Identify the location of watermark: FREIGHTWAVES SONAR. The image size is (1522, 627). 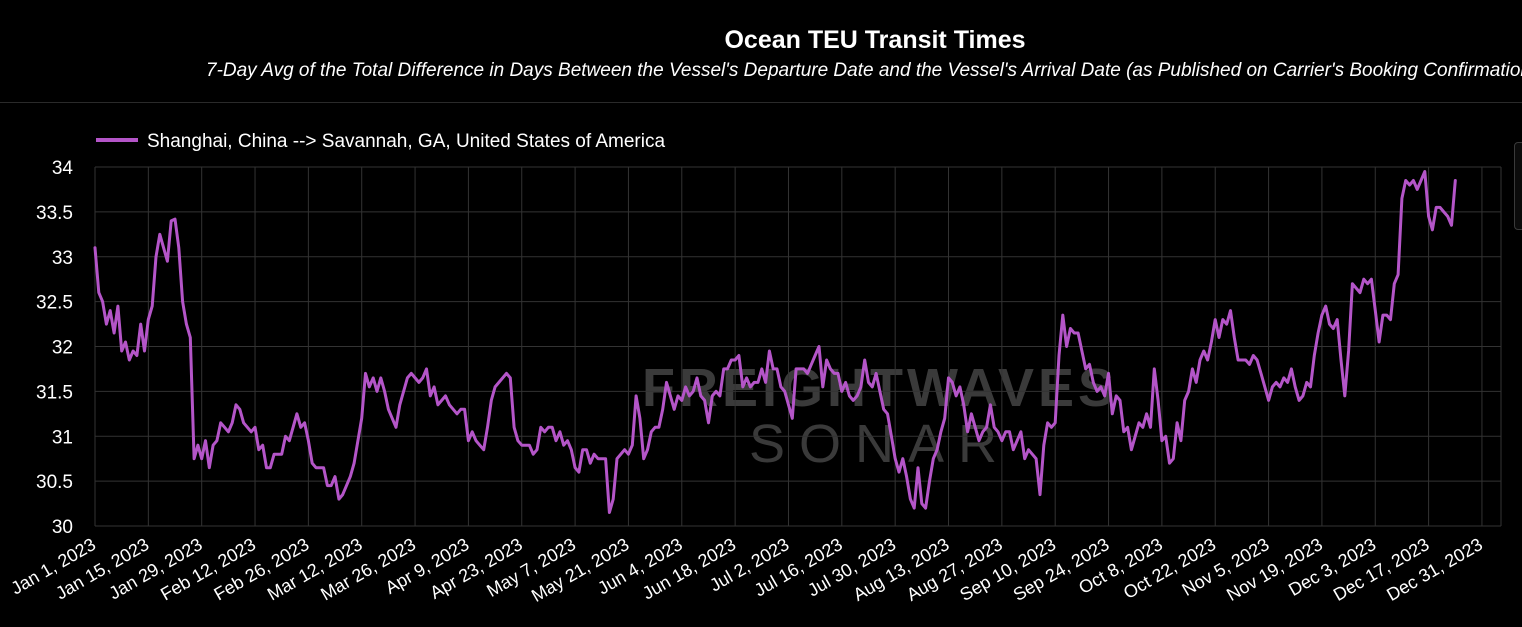
(878, 416).